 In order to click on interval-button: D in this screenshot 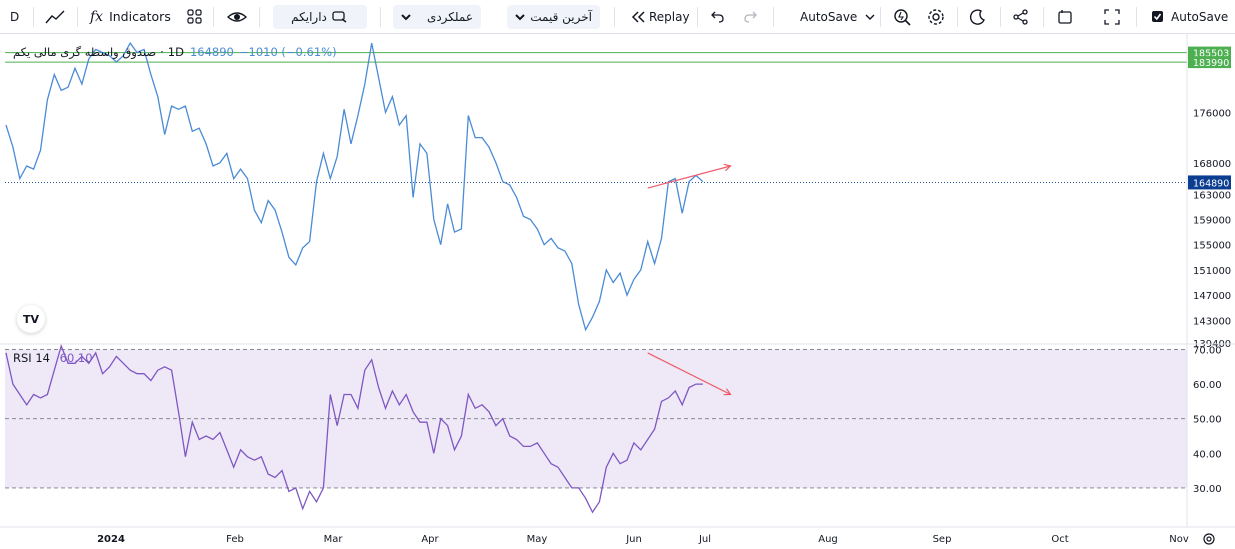, I will do `click(14, 16)`.